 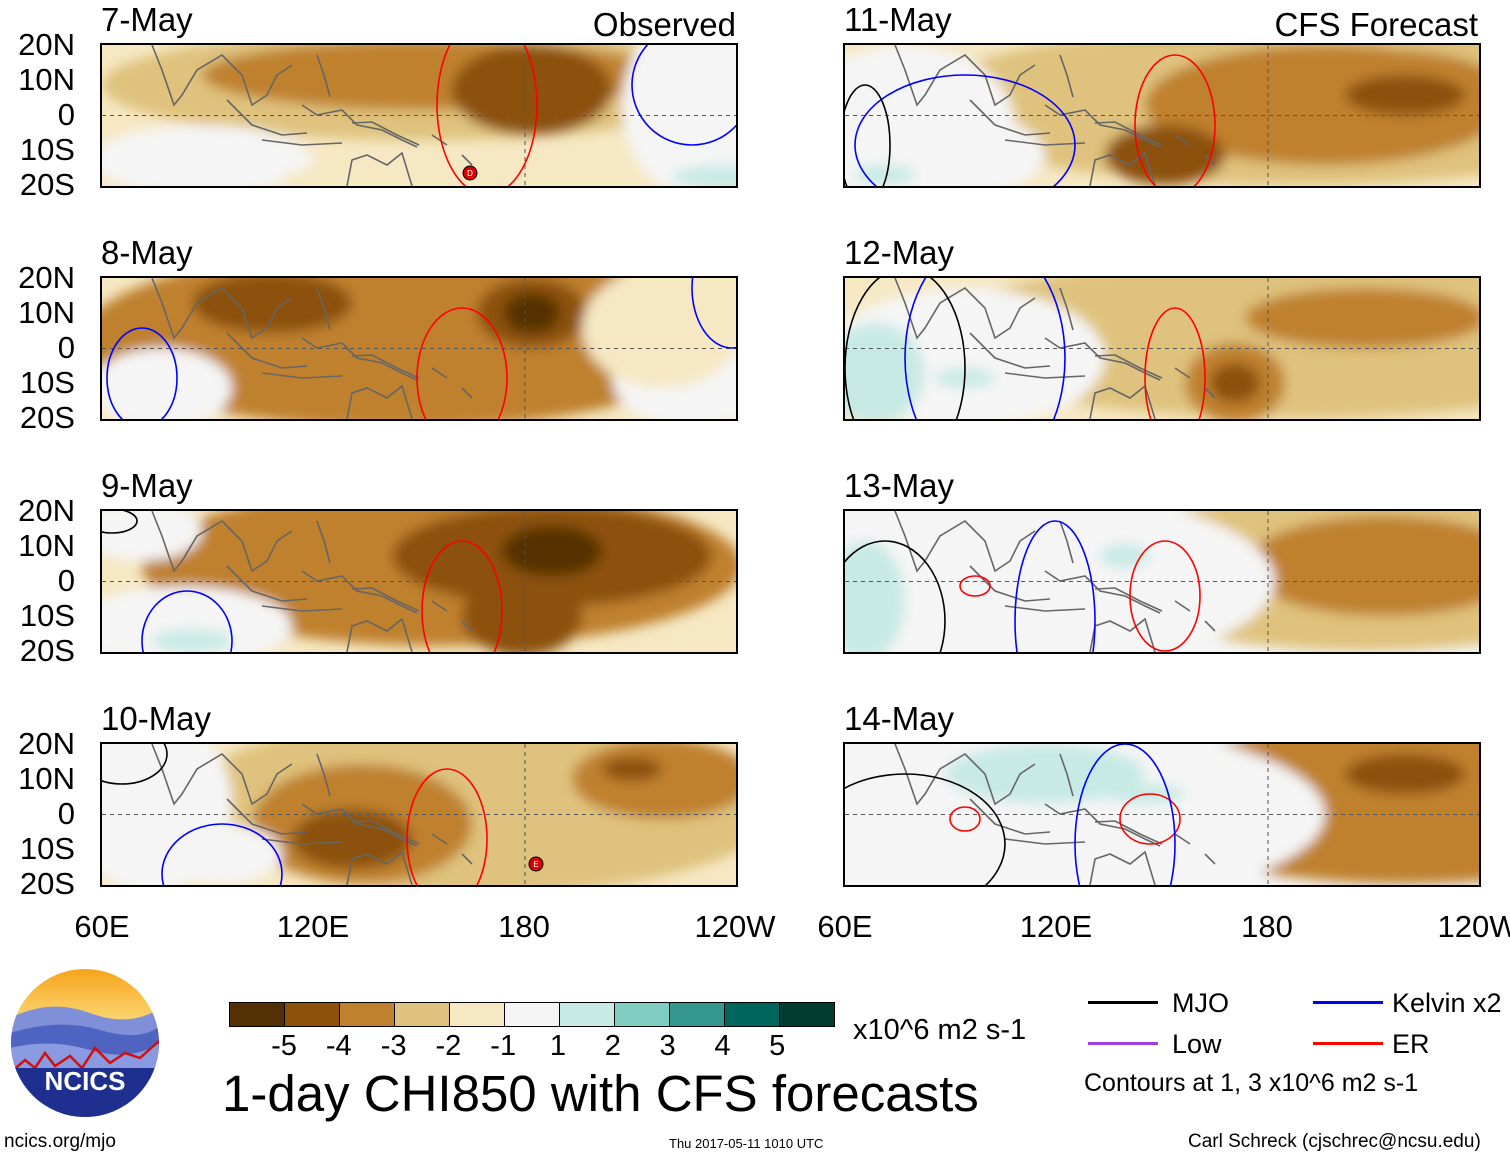 What do you see at coordinates (448, 1046) in the screenshot?
I see `colorbar-tick-label: -2` at bounding box center [448, 1046].